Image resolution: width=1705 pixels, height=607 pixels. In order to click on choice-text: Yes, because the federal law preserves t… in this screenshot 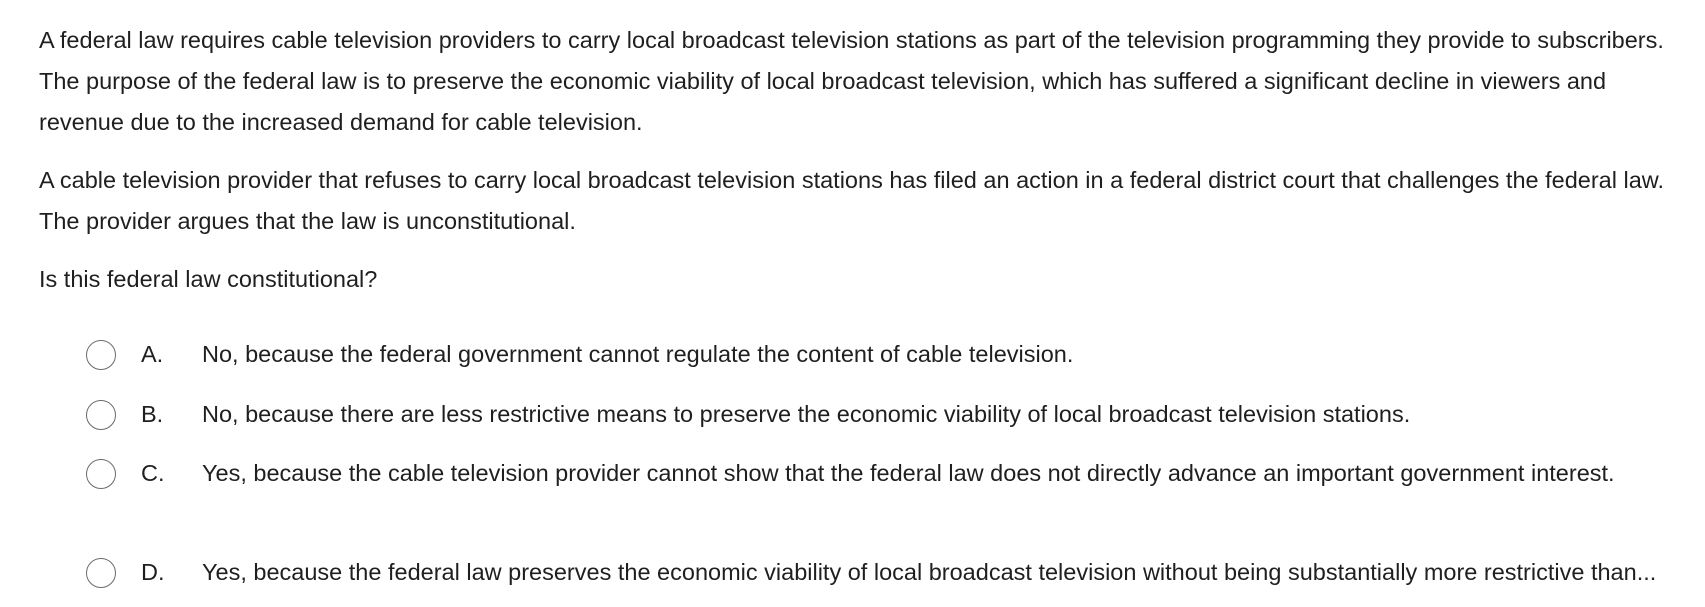, I will do `click(929, 572)`.